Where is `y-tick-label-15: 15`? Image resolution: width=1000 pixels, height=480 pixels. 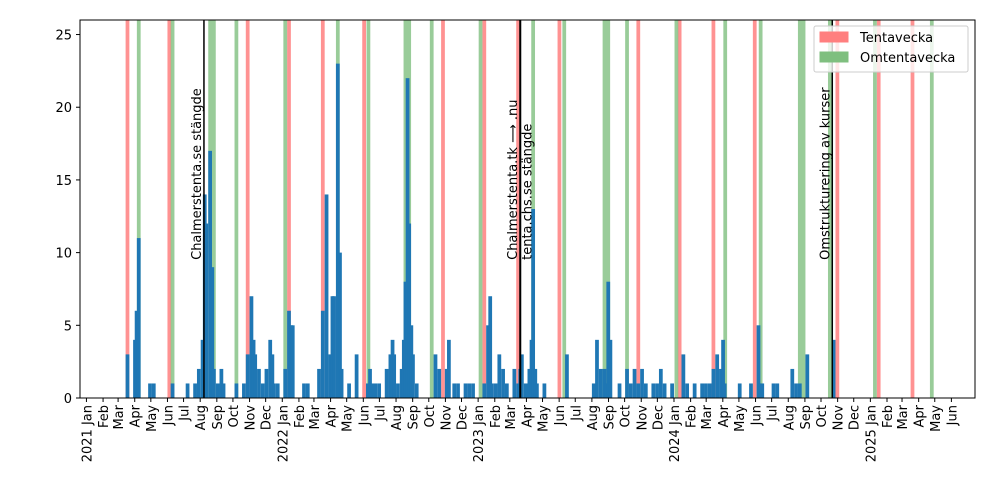 y-tick-label-15: 15 is located at coordinates (63, 181).